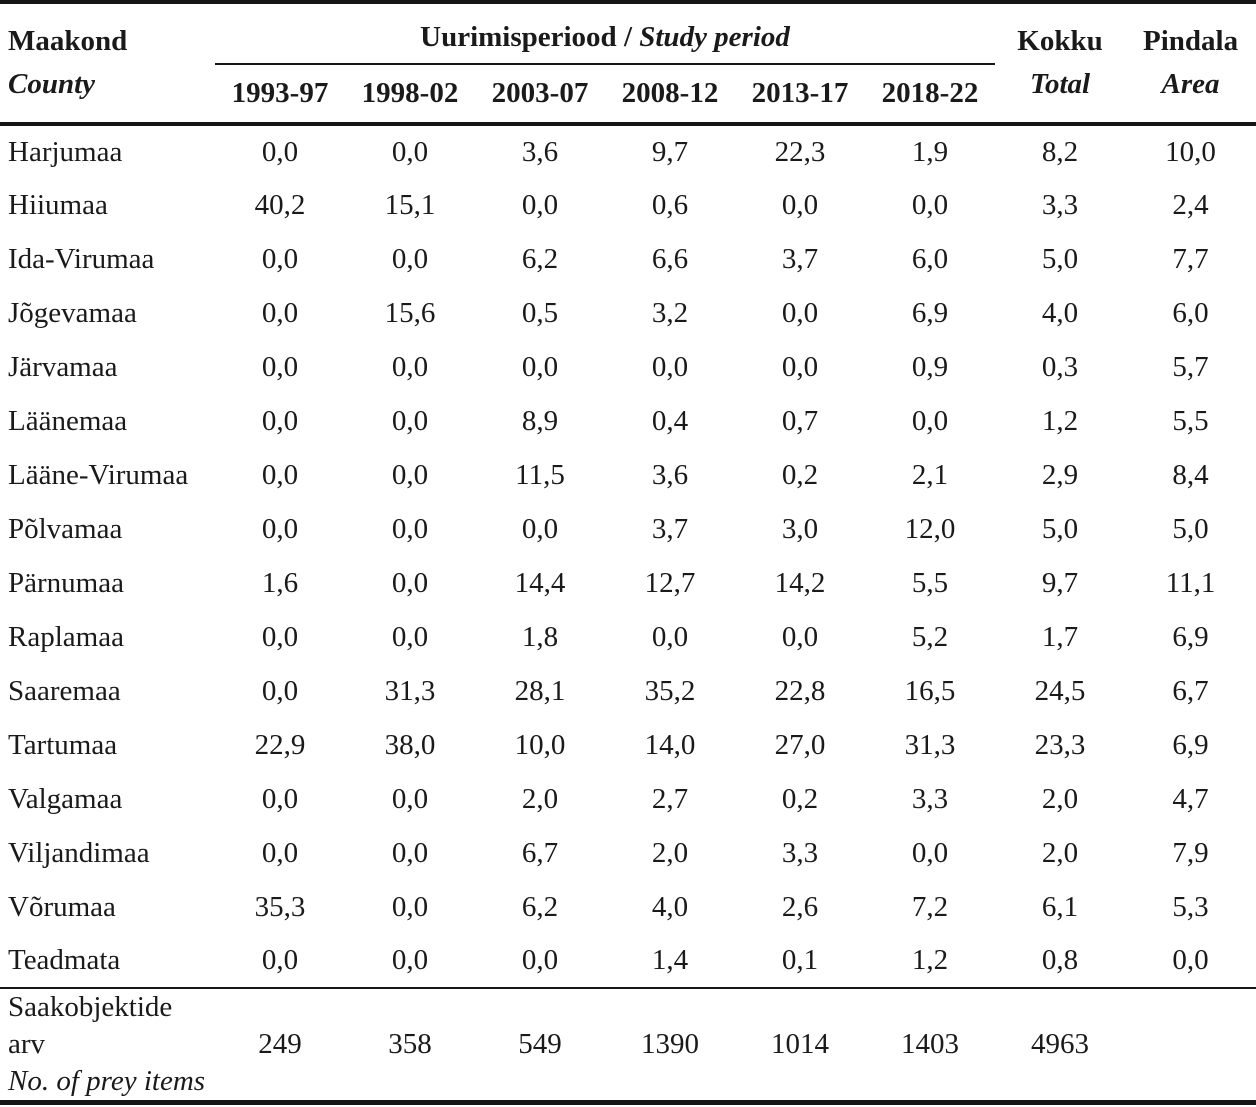 This screenshot has width=1256, height=1107. I want to click on value-cell: 14,0, so click(670, 744).